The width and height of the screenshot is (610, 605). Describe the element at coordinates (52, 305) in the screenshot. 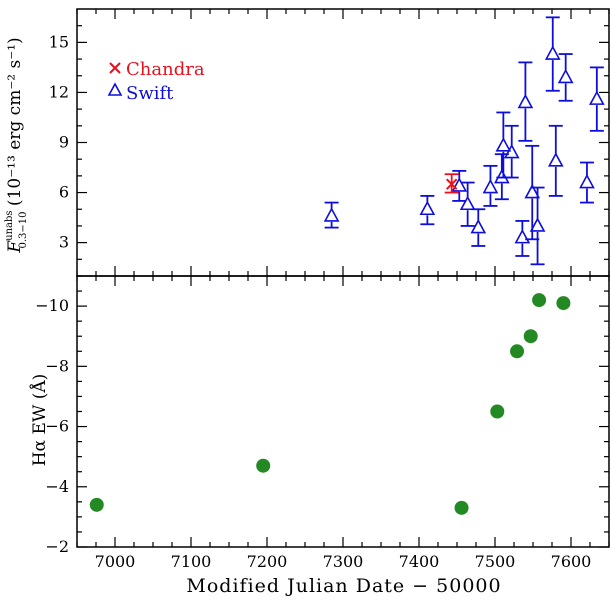

I see `bottom-y-tick-label: −10` at that location.